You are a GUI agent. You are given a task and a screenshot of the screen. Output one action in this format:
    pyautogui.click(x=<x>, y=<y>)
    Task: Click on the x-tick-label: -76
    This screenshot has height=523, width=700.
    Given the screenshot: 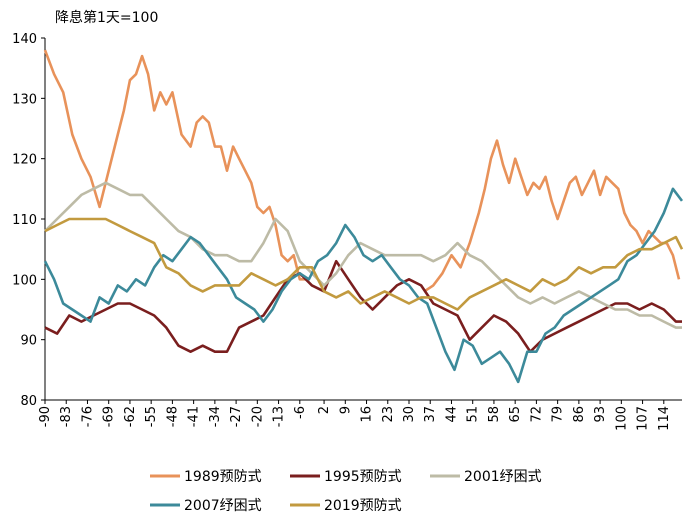 What is the action you would take?
    pyautogui.click(x=87, y=416)
    